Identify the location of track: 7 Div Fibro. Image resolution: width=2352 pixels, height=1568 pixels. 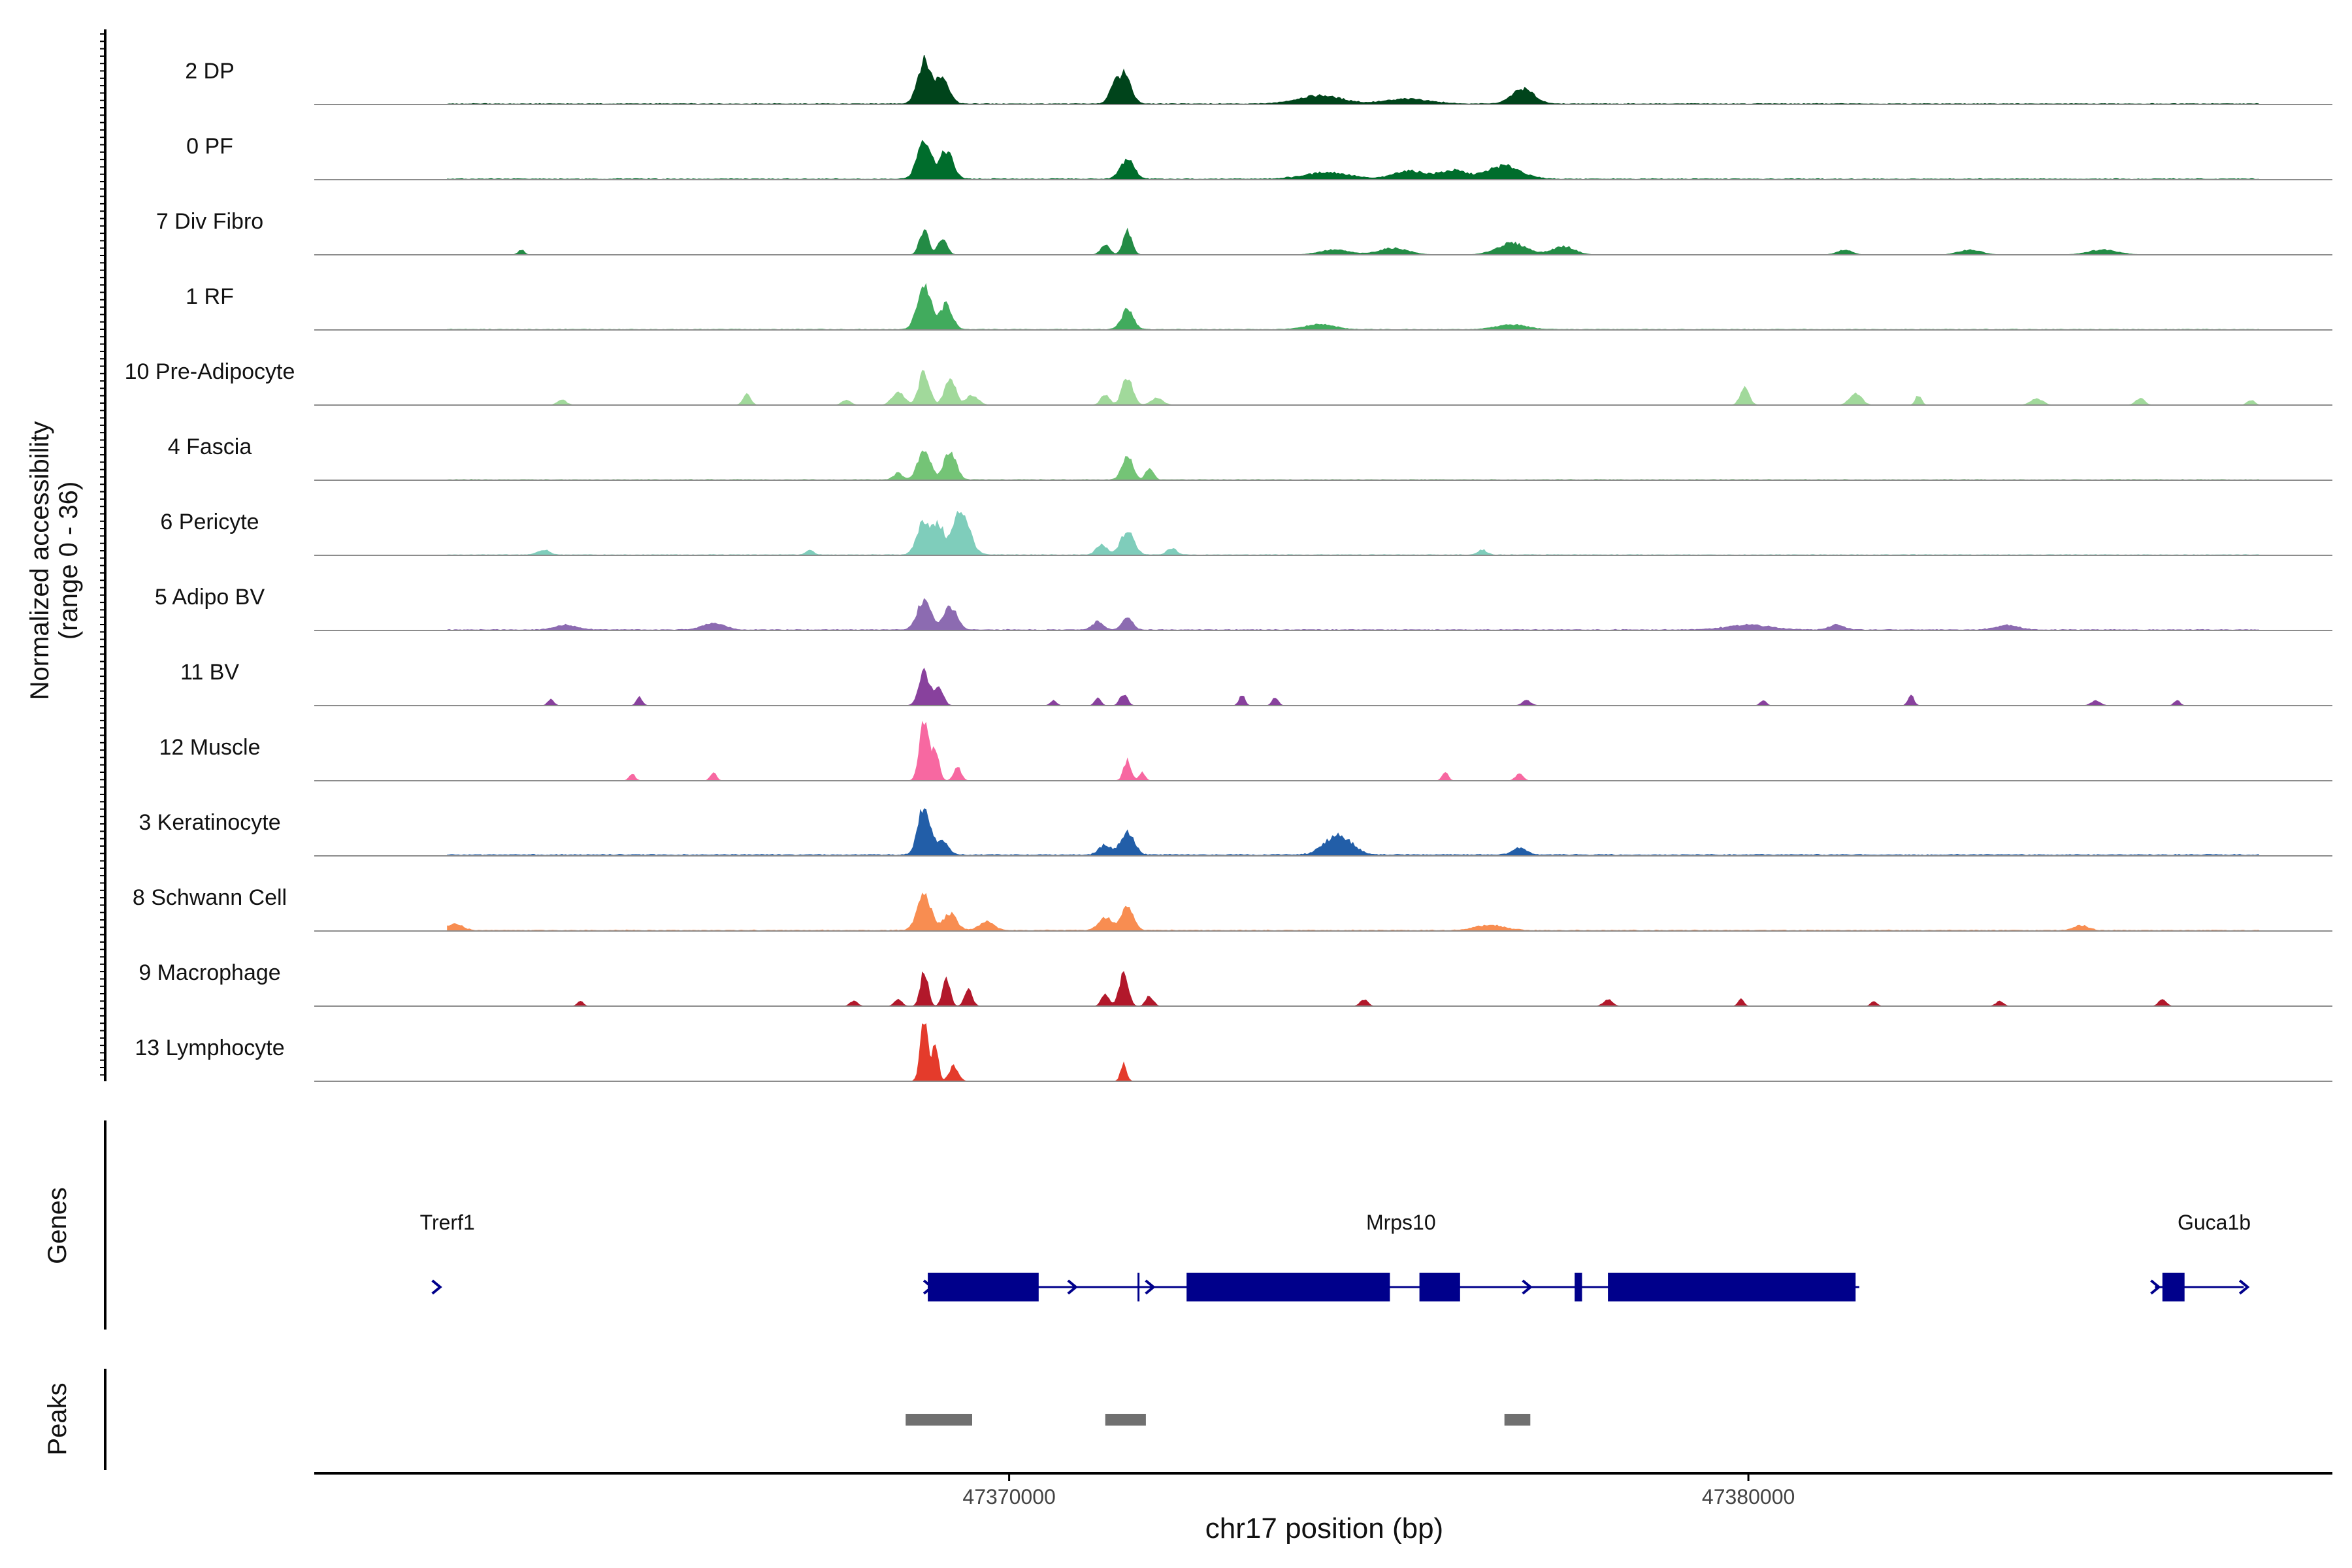
(1244, 232).